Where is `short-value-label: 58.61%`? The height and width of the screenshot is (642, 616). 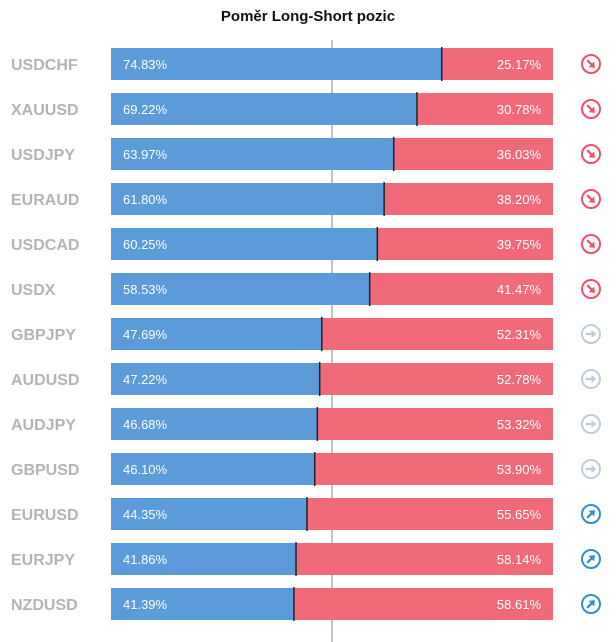
short-value-label: 58.61% is located at coordinates (519, 604).